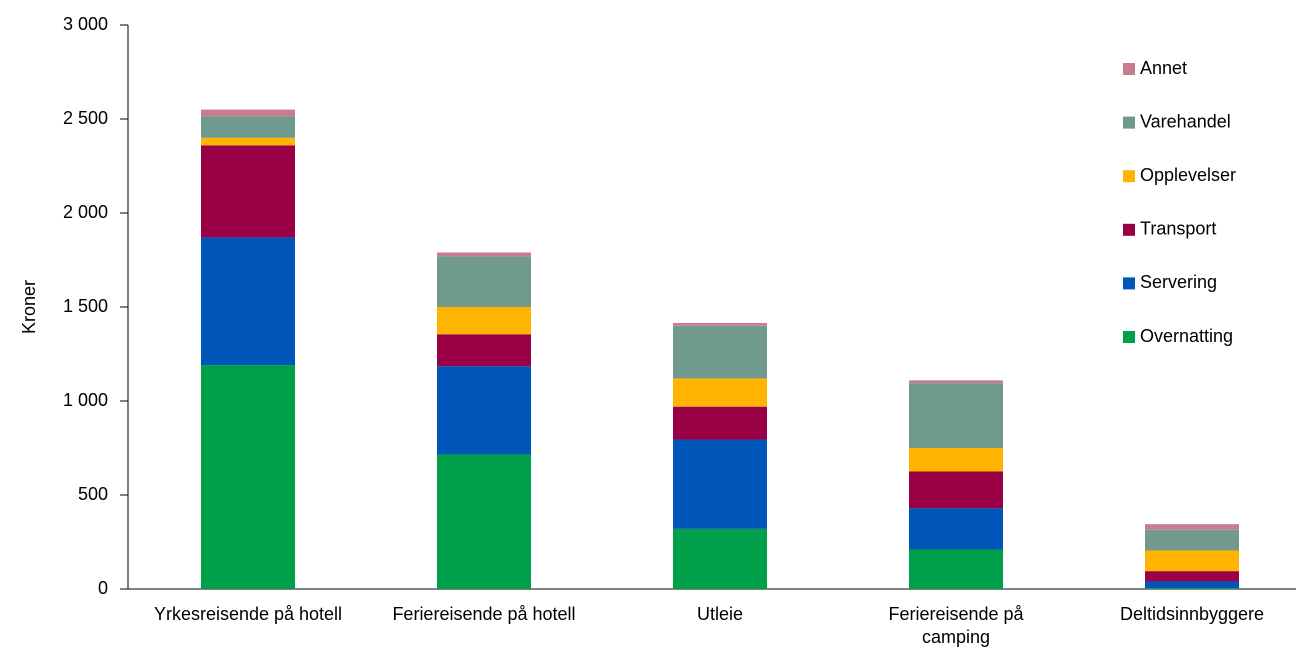  What do you see at coordinates (956, 625) in the screenshot?
I see `x-tick-label: Feriereisende på camping` at bounding box center [956, 625].